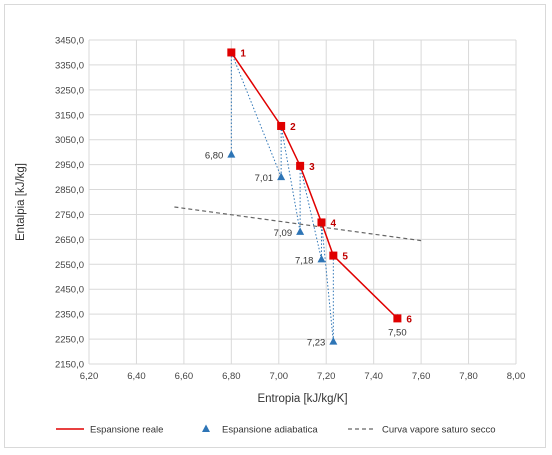 This screenshot has width=552, height=455. What do you see at coordinates (516, 376) in the screenshot?
I see `x-tick-label: 8,00` at bounding box center [516, 376].